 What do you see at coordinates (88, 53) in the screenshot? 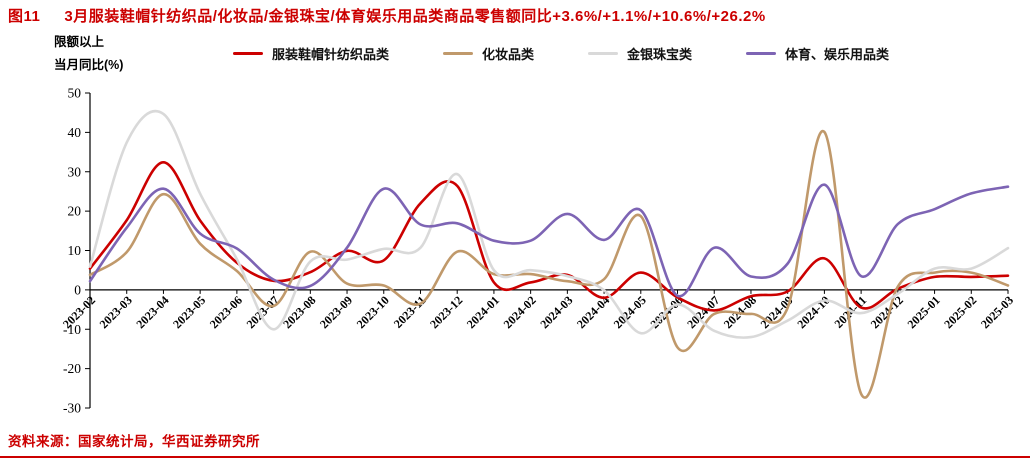
I see `y-axis-unit-label: 限额以上 当月同比(%)` at bounding box center [88, 53].